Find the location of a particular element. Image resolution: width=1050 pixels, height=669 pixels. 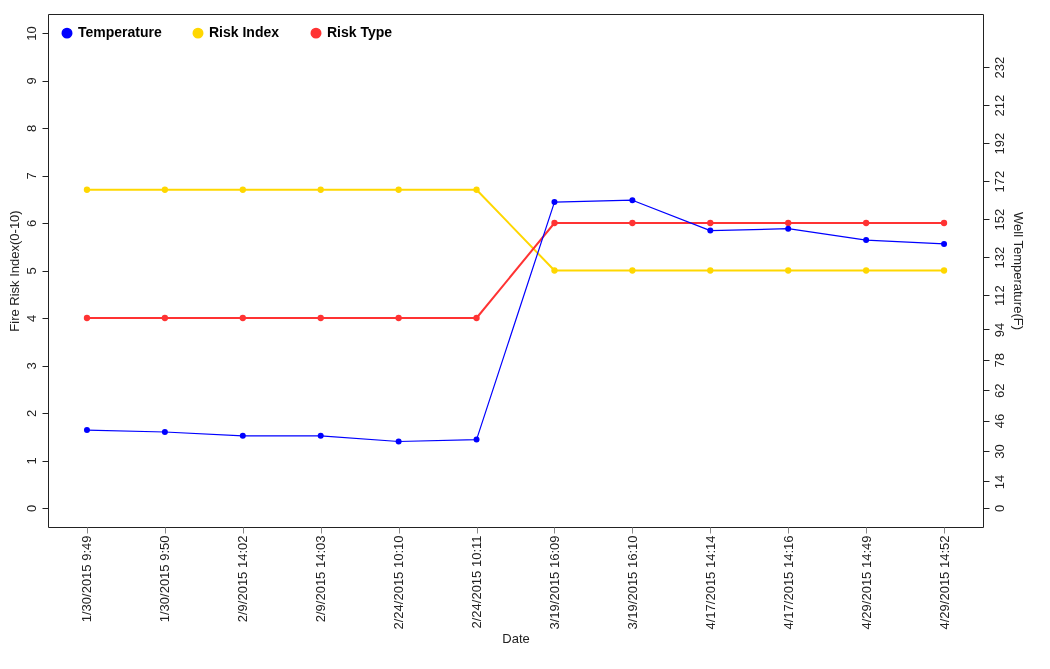

y2-axis-title: Well Temperature(F) is located at coordinates (1018, 271).